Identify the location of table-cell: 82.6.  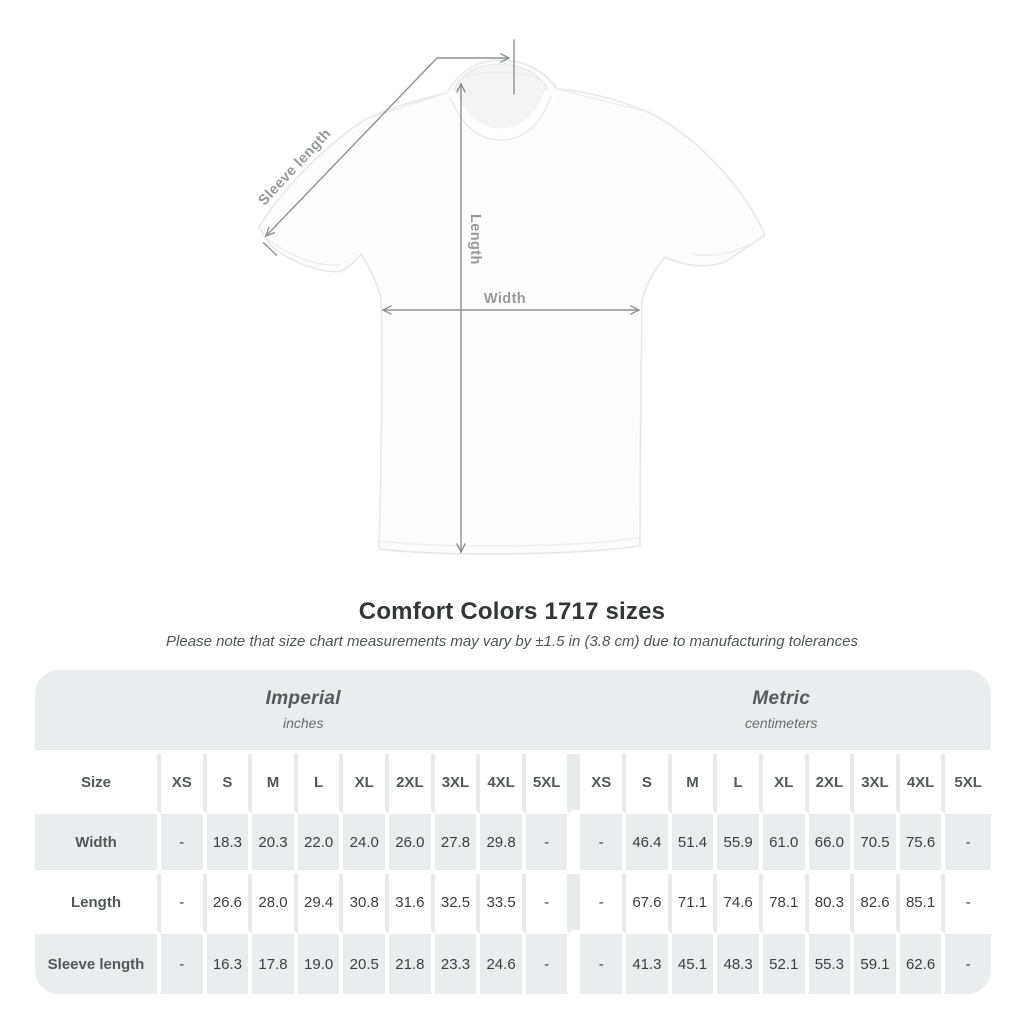
(877, 904).